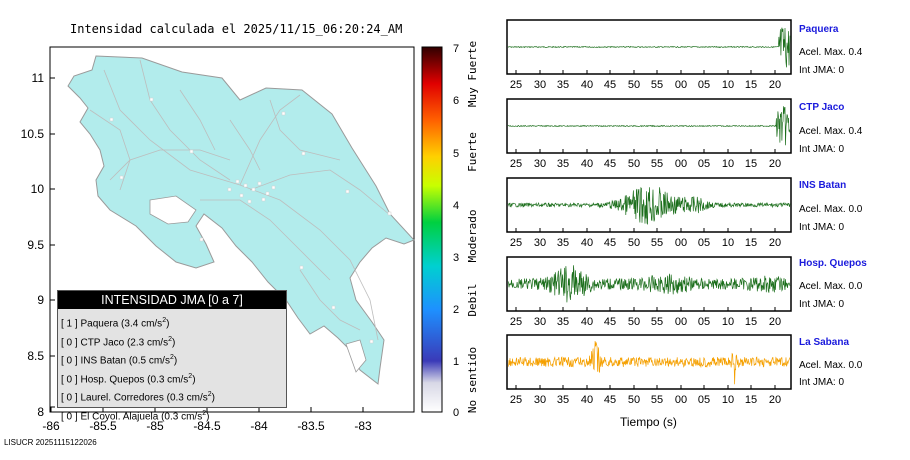 The height and width of the screenshot is (460, 910). Describe the element at coordinates (207, 426) in the screenshot. I see `lon-tick-label: -84.5` at that location.